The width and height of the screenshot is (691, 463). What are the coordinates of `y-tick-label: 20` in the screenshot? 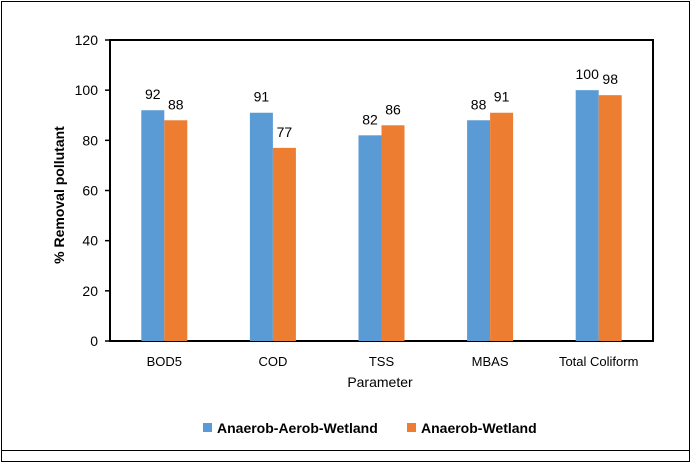 It's located at (90, 291).